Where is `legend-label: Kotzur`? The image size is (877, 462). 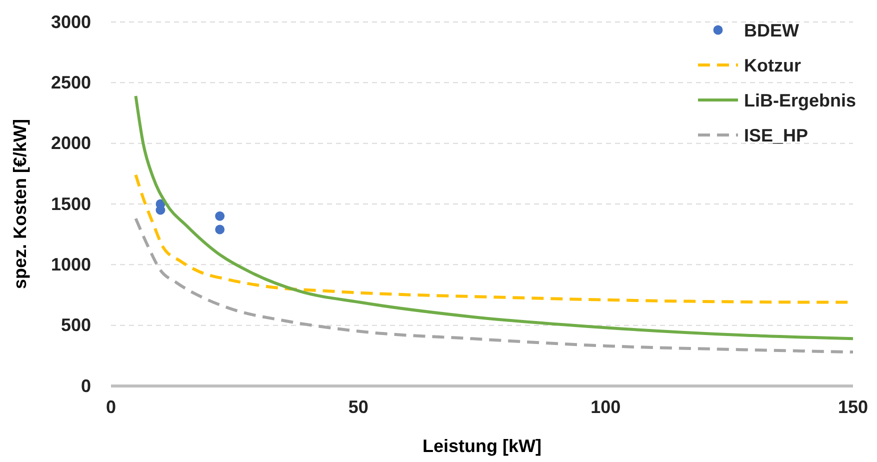
legend-label: Kotzur is located at coordinates (772, 65).